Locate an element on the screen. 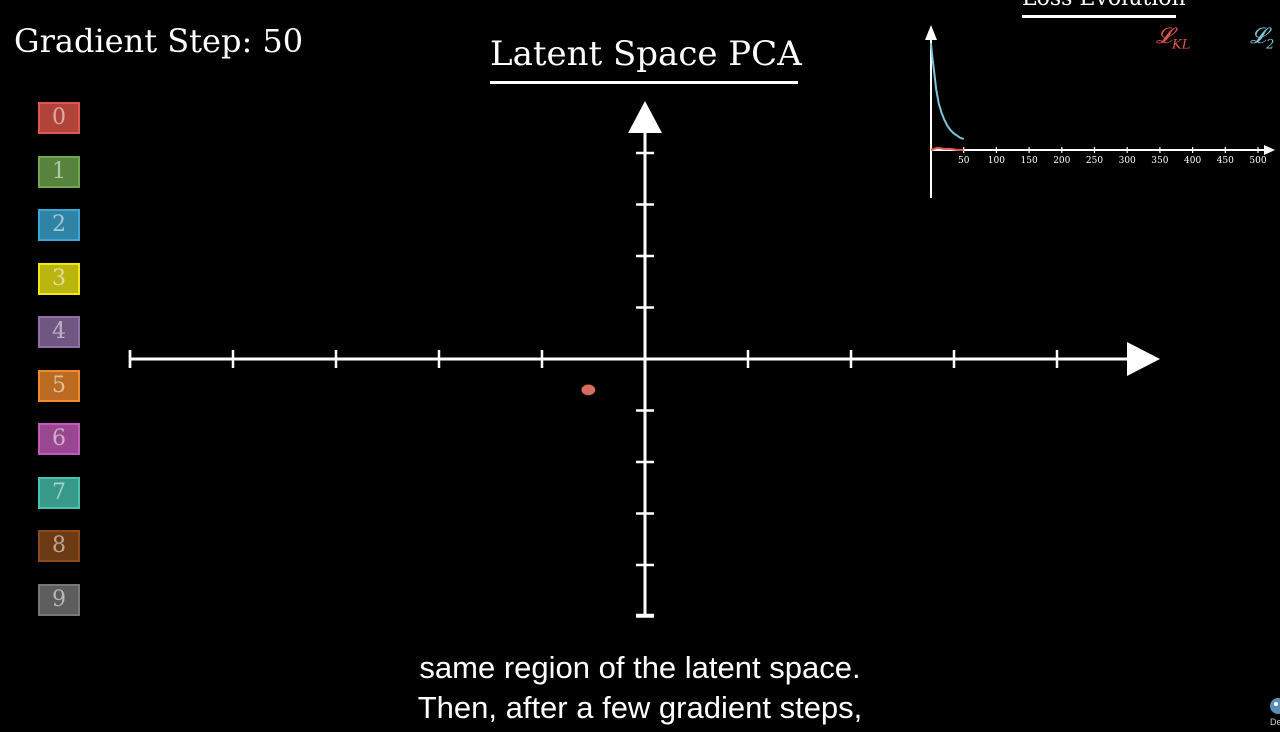  legend-class-7: 7 is located at coordinates (59, 492).